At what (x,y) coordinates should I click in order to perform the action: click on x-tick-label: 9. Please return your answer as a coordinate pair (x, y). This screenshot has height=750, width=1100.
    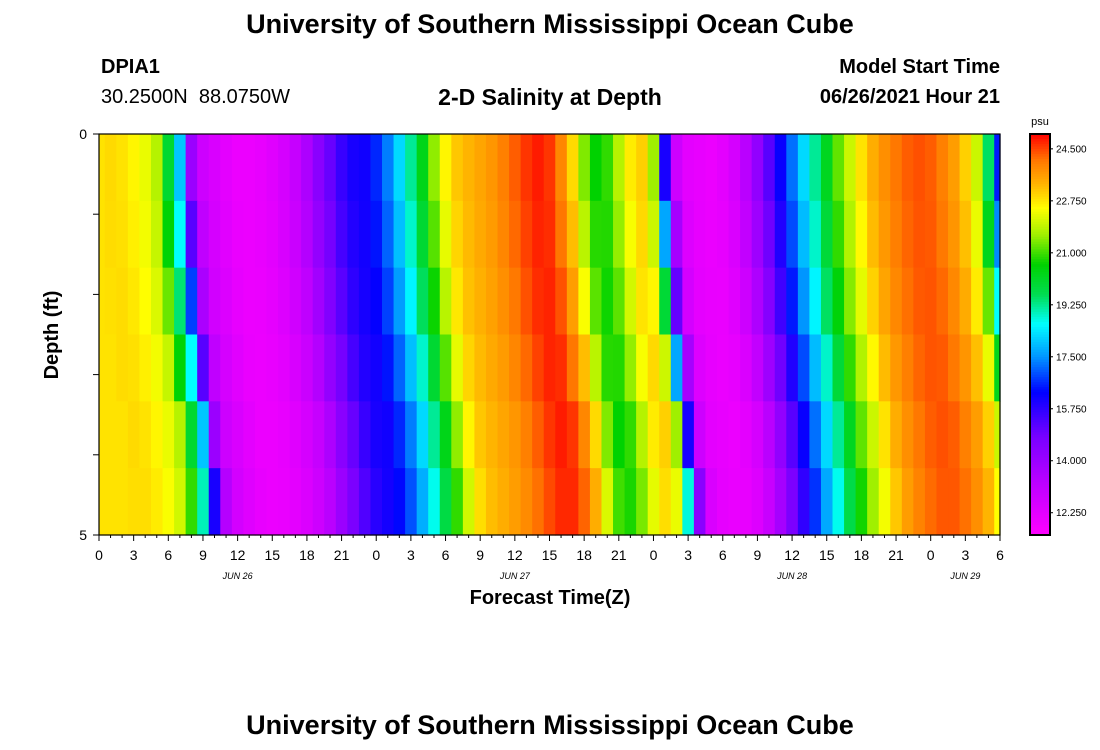
    Looking at the image, I should click on (480, 555).